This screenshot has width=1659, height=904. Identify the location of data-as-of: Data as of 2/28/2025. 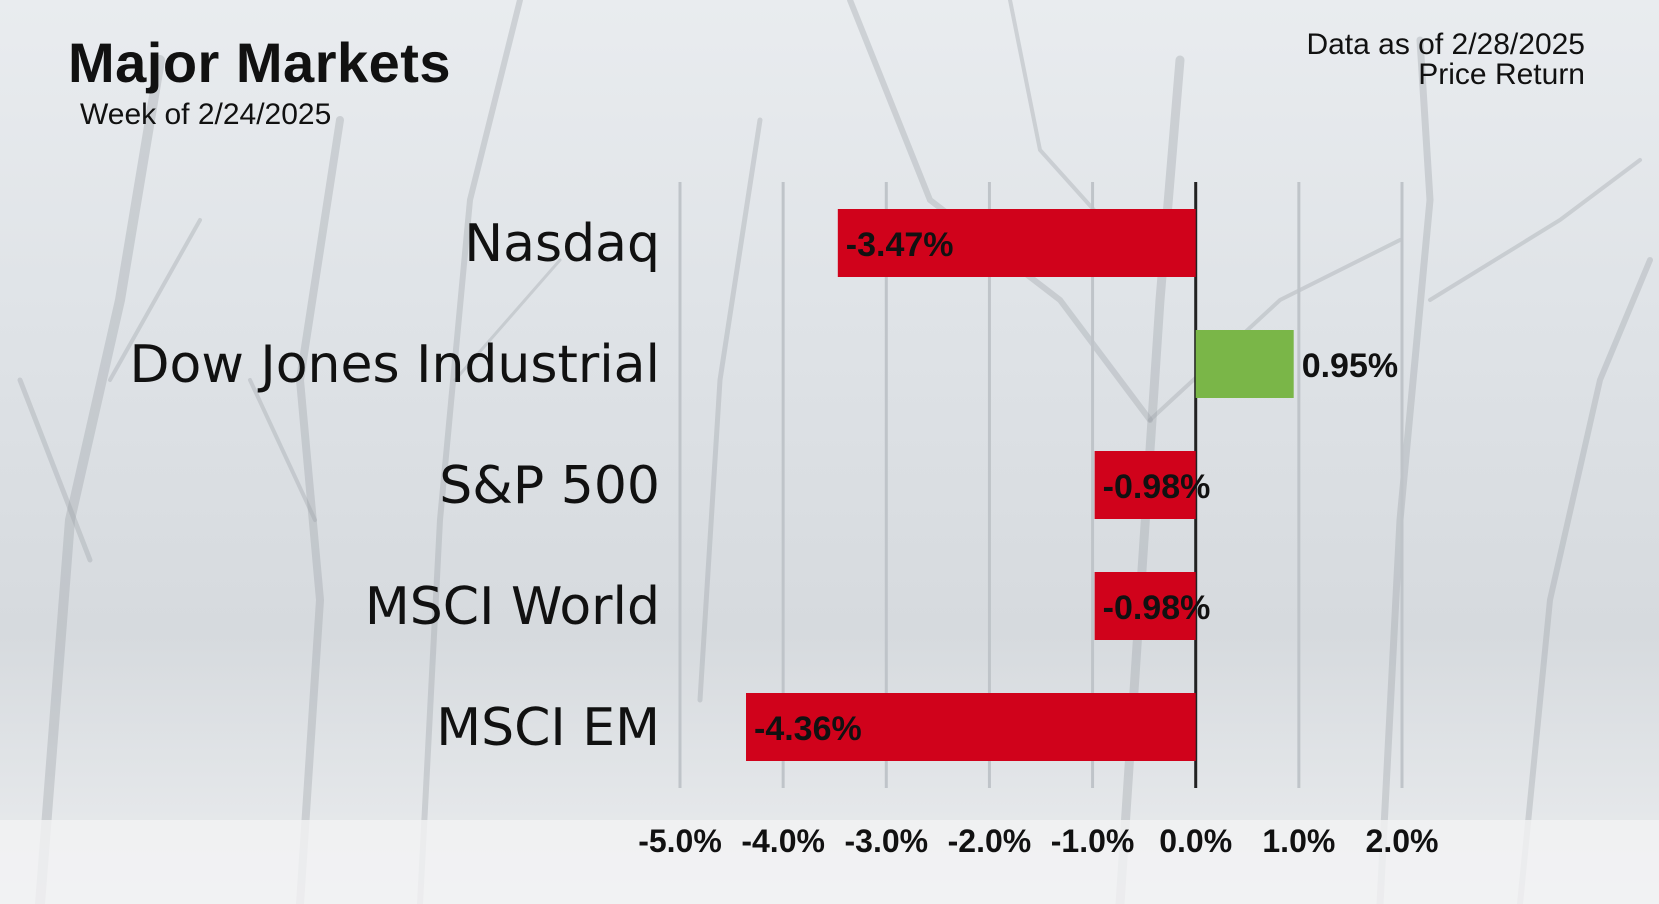
(1445, 44).